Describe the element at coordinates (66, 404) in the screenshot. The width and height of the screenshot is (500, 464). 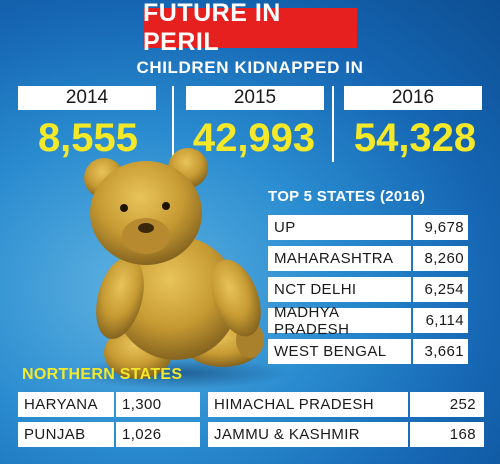
I see `state-name: HARYANA` at that location.